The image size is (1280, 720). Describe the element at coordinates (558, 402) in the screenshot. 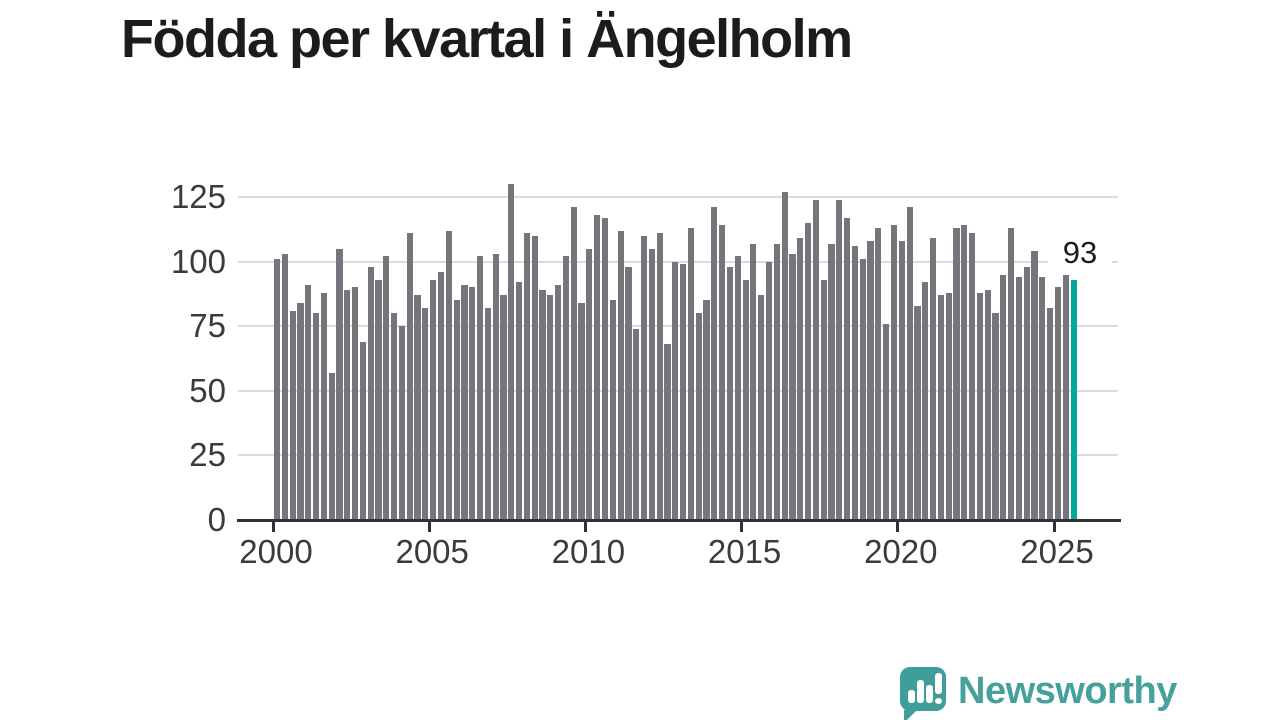

I see `bar-2009-q1` at that location.